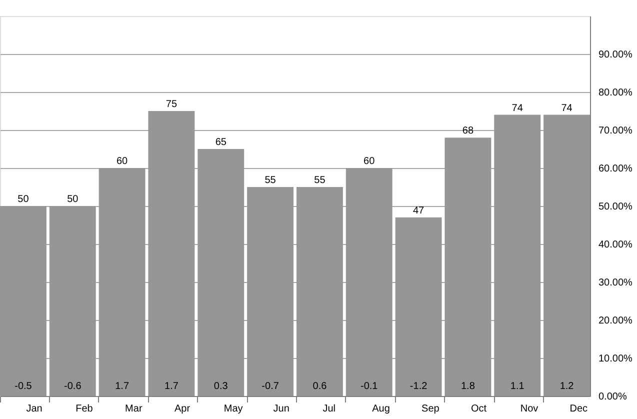 The width and height of the screenshot is (637, 419). Describe the element at coordinates (233, 409) in the screenshot. I see `x-tick-label: May` at that location.